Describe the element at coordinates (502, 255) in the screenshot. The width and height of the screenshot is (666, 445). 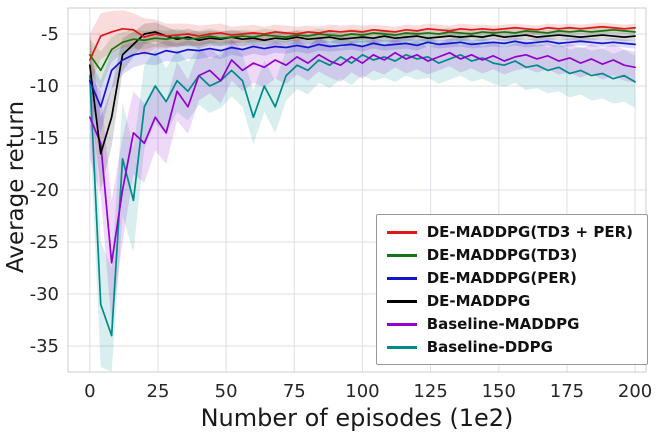
I see `legend-label: DE-MADDPG(TD3)` at that location.